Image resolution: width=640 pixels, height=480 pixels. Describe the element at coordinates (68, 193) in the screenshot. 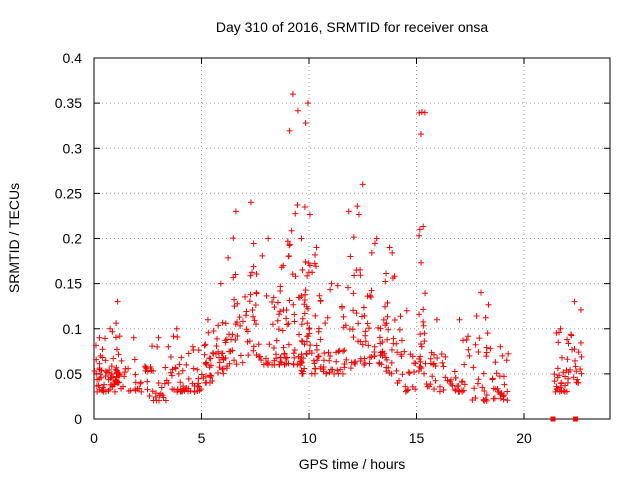

I see `y-tick-label: 0.25` at that location.